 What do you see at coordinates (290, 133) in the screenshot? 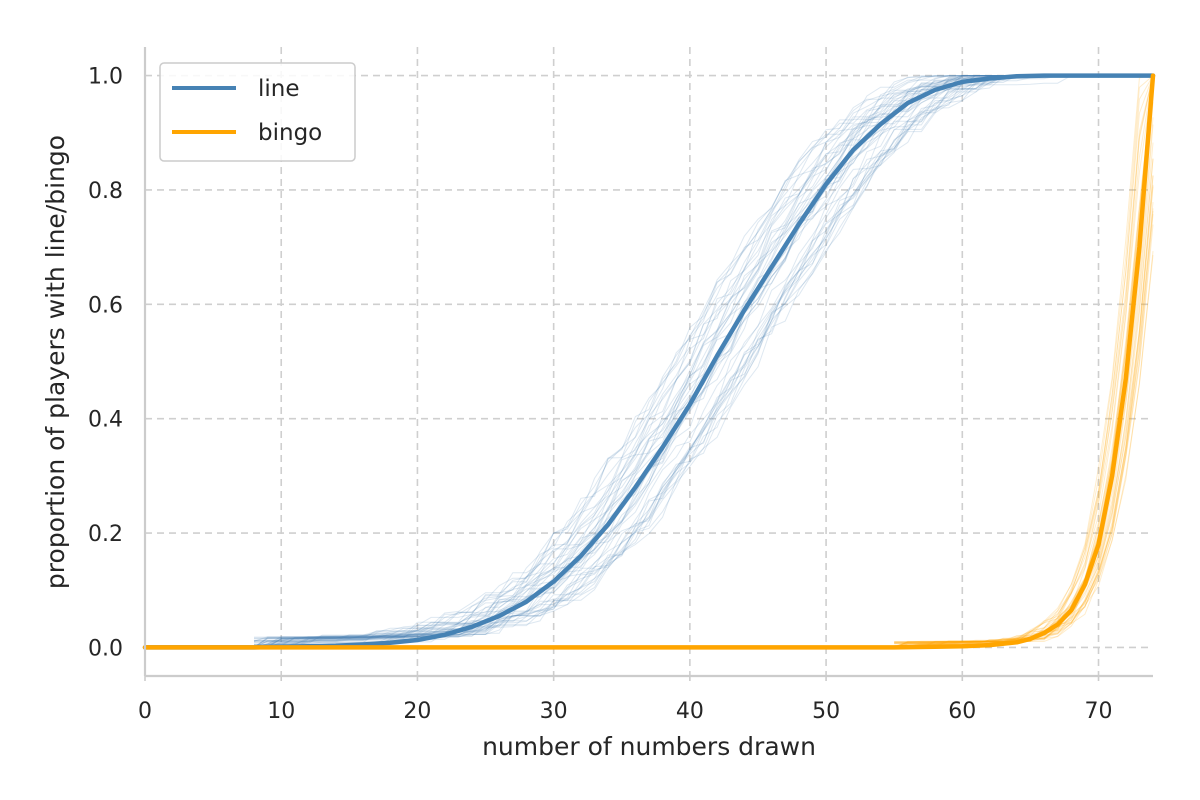
I see `legend-entry-bingo: bingo` at bounding box center [290, 133].